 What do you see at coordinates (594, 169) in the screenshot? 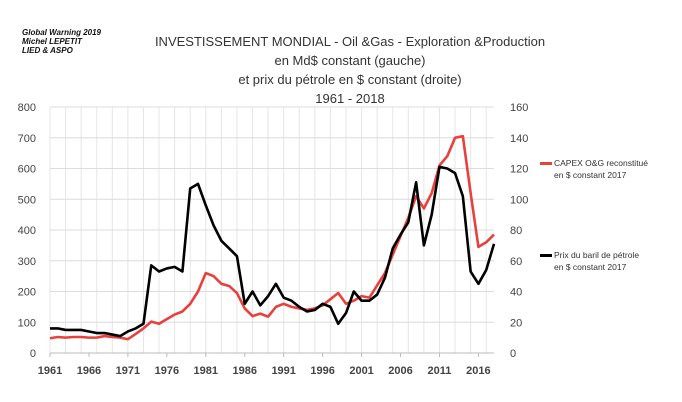
I see `legend-item-capex: CAPEX O&G reconstitué en $ constant 2017` at bounding box center [594, 169].